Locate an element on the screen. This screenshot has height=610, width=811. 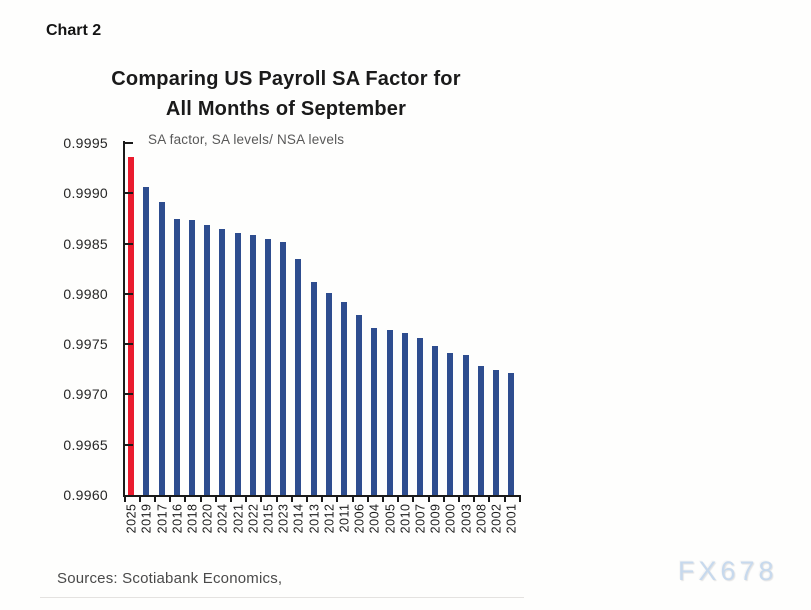
bar-2006 is located at coordinates (359, 404).